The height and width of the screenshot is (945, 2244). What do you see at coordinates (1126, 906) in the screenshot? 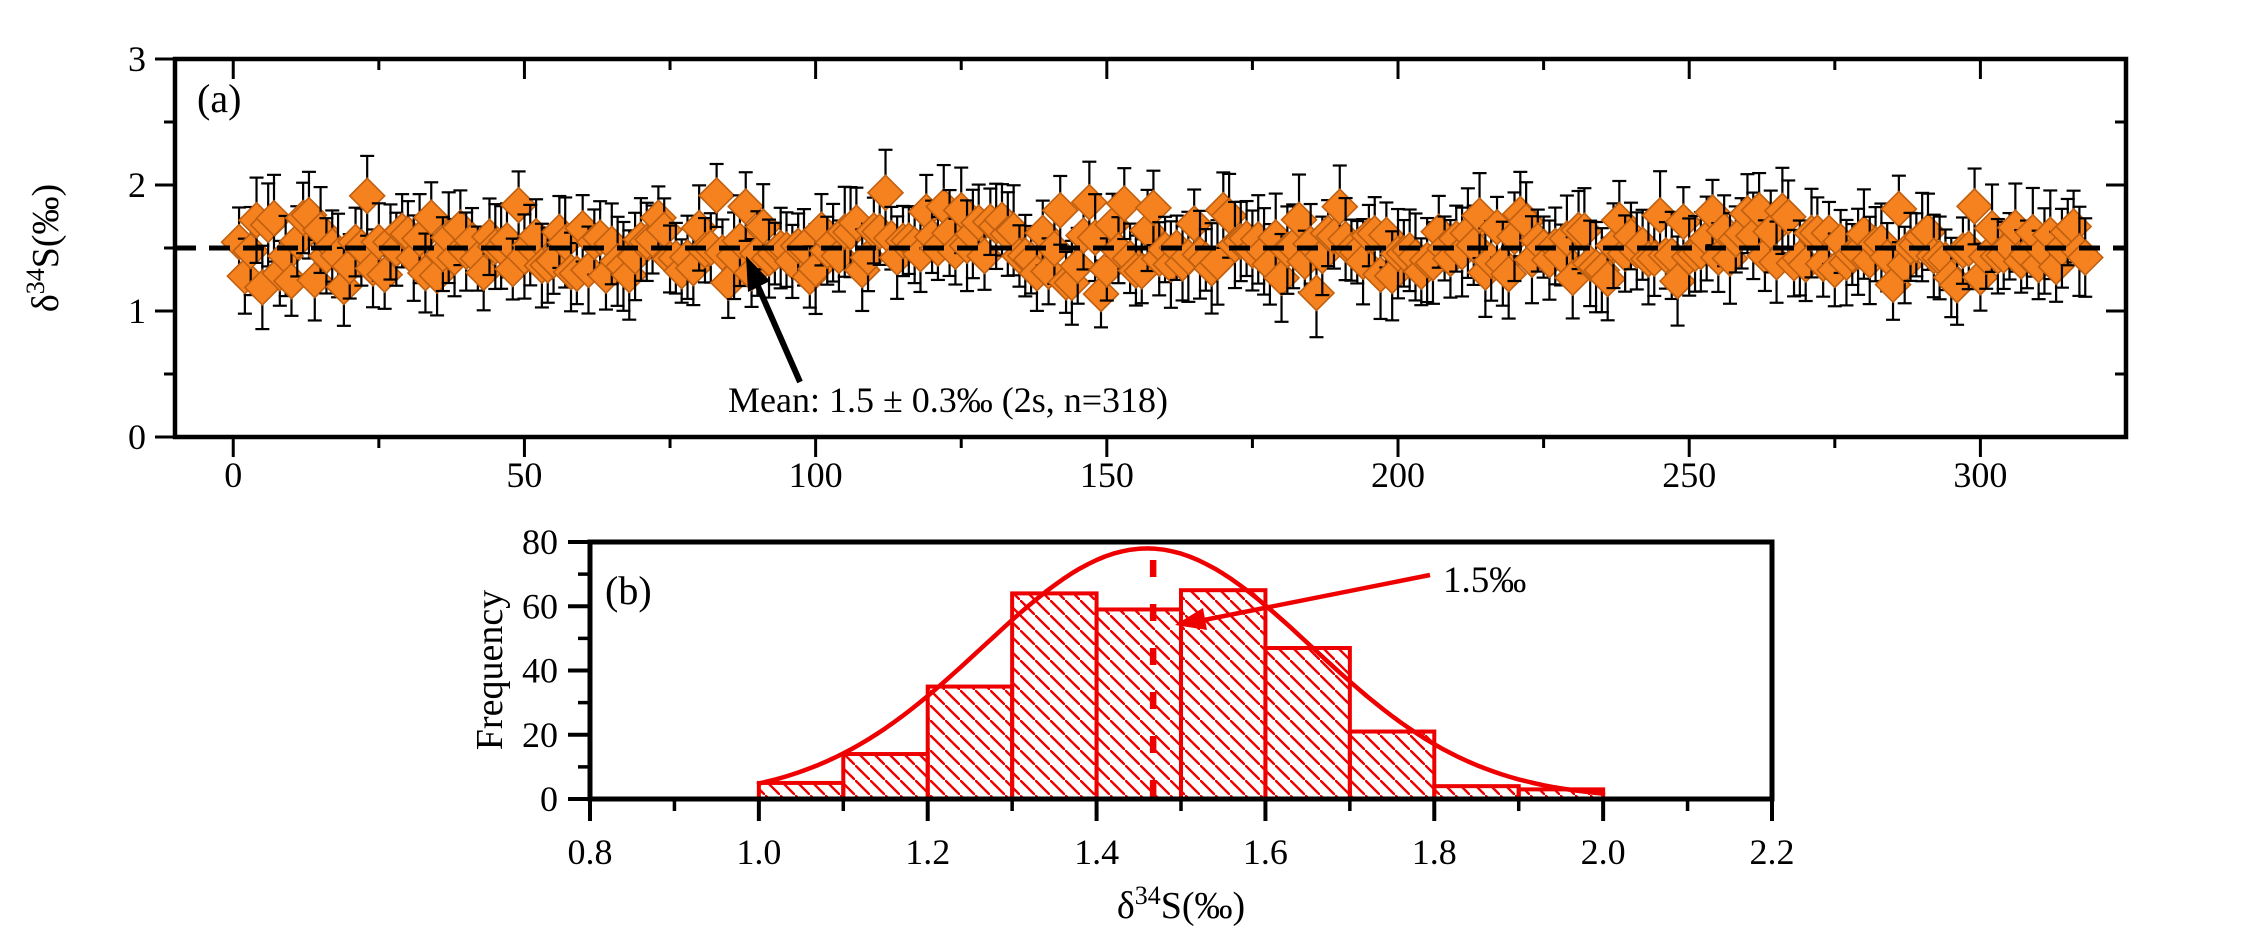
I see `xlabel-delta: δ` at bounding box center [1126, 906].